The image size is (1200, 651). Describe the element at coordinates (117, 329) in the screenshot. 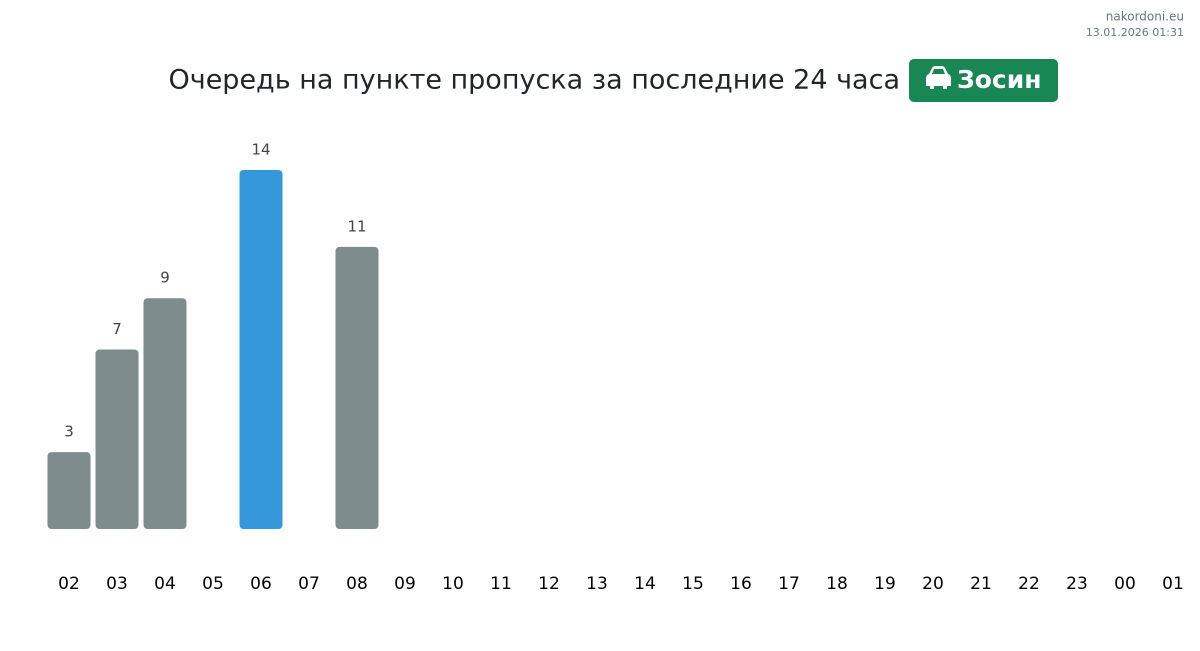

I see `value-label: 7` at that location.